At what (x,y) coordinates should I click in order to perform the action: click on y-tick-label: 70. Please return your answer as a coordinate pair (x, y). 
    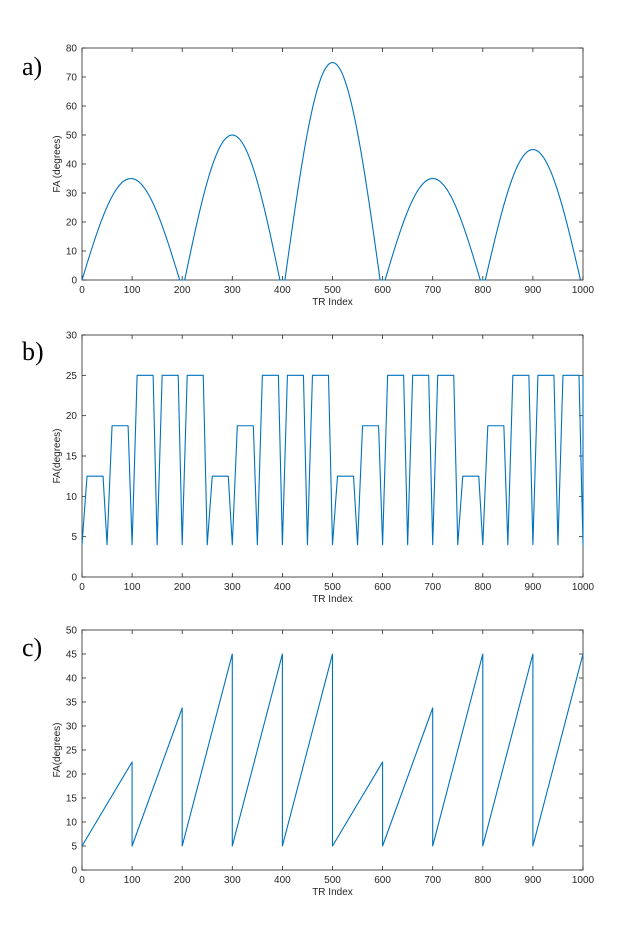
    Looking at the image, I should click on (72, 78).